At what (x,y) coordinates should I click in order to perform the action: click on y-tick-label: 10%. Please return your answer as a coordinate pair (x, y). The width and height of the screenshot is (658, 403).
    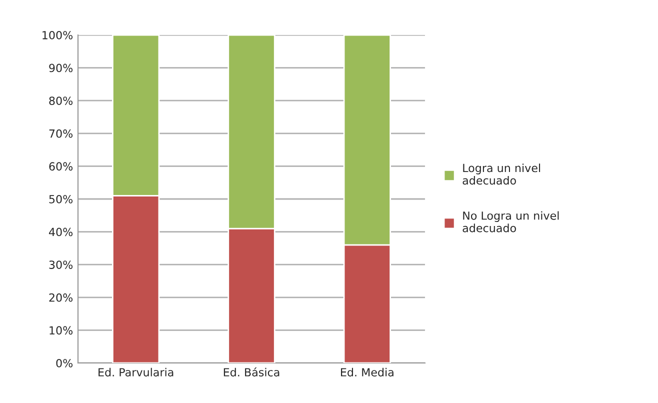
    Looking at the image, I should click on (61, 330).